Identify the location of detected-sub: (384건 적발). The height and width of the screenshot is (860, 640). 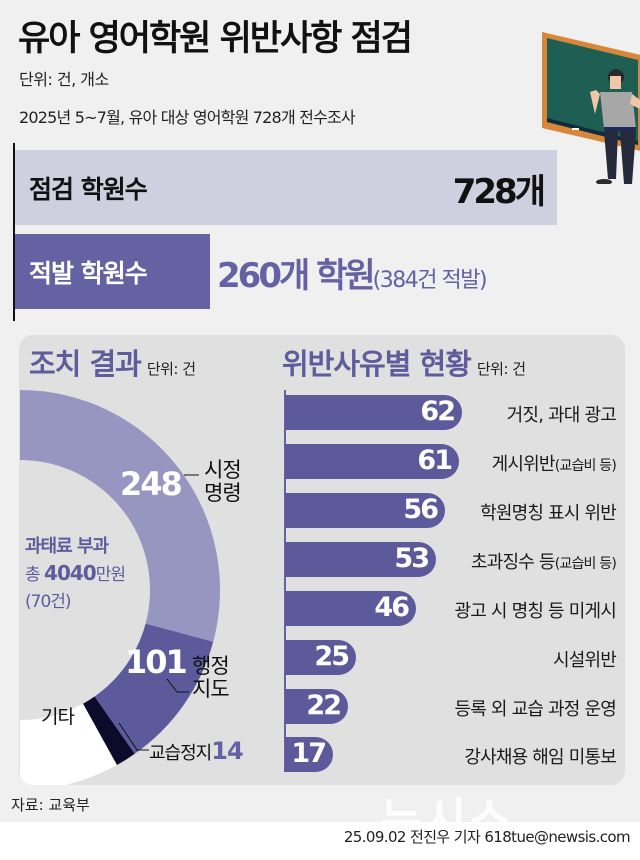
(430, 280).